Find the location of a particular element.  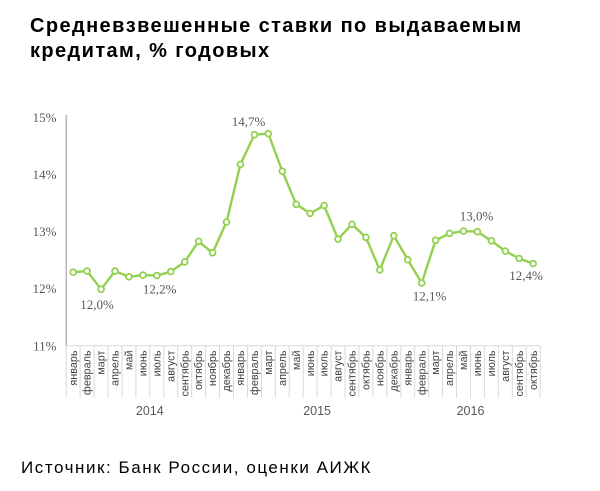

svg-text: 2016 is located at coordinates (471, 411).